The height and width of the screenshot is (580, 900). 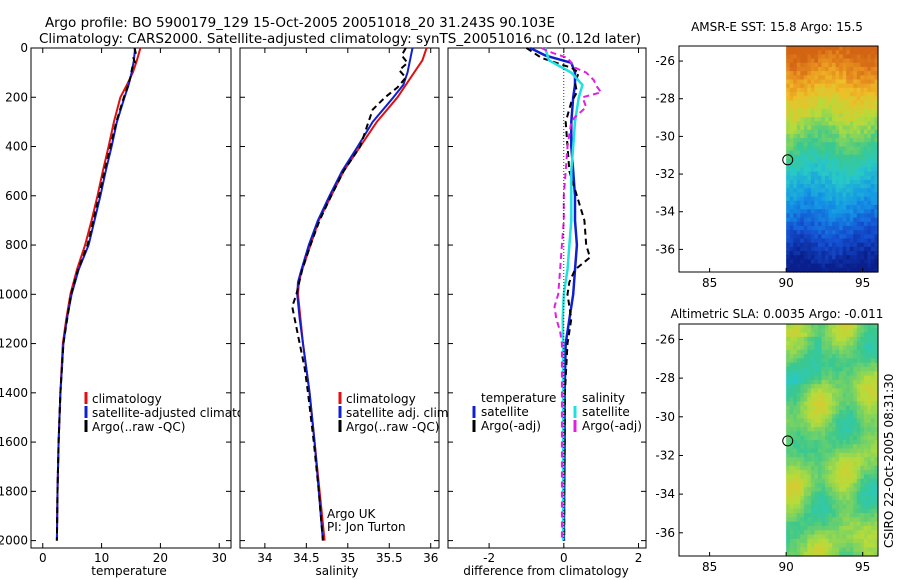 I want to click on map-field, so click(x=832, y=440).